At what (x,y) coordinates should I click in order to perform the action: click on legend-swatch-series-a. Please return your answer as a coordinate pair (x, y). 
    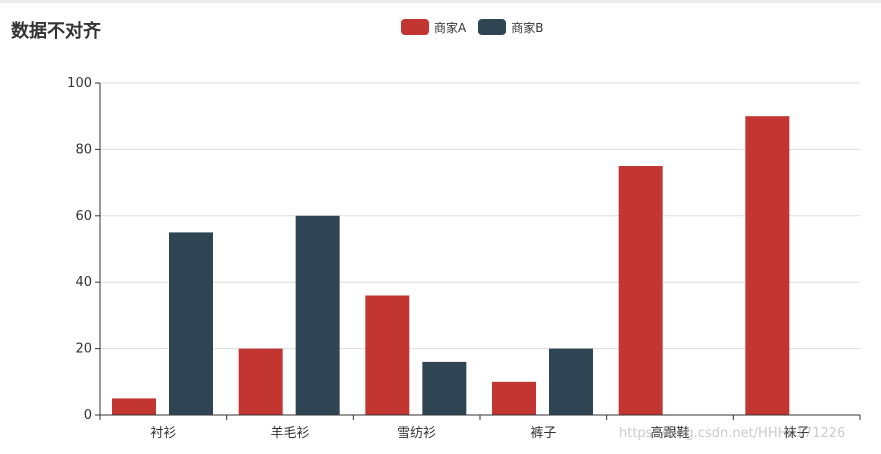
    Looking at the image, I should click on (415, 27).